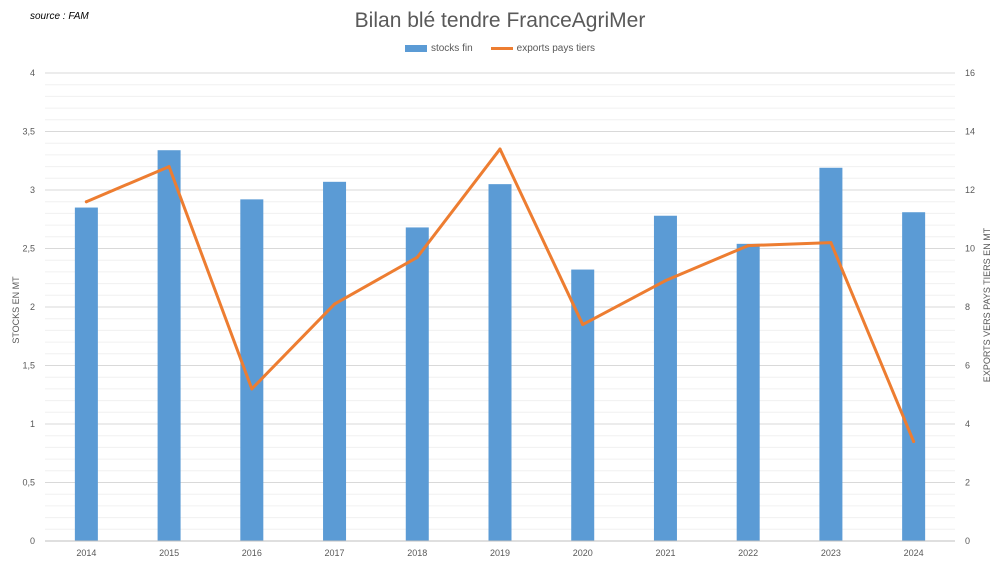 The image size is (1000, 562). What do you see at coordinates (914, 553) in the screenshot?
I see `x-tick-label: 2024` at bounding box center [914, 553].